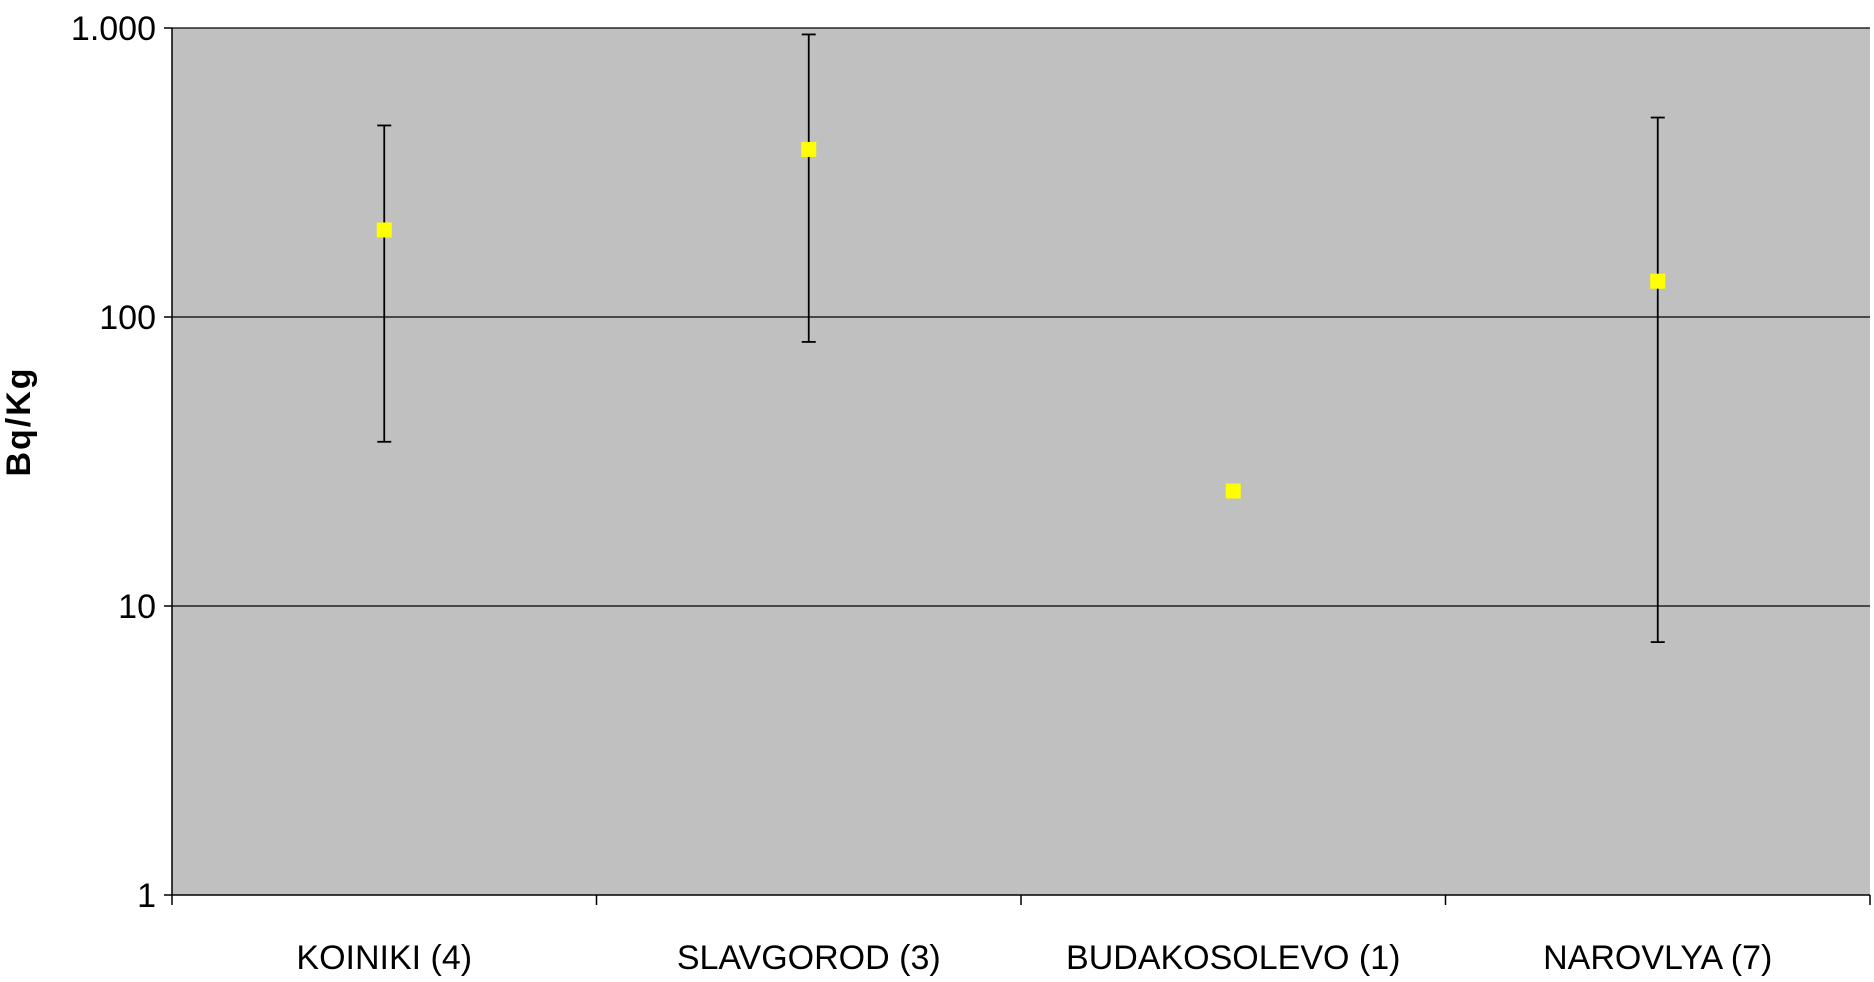  I want to click on x-tick-label: SLAVGOROD (3), so click(809, 958).